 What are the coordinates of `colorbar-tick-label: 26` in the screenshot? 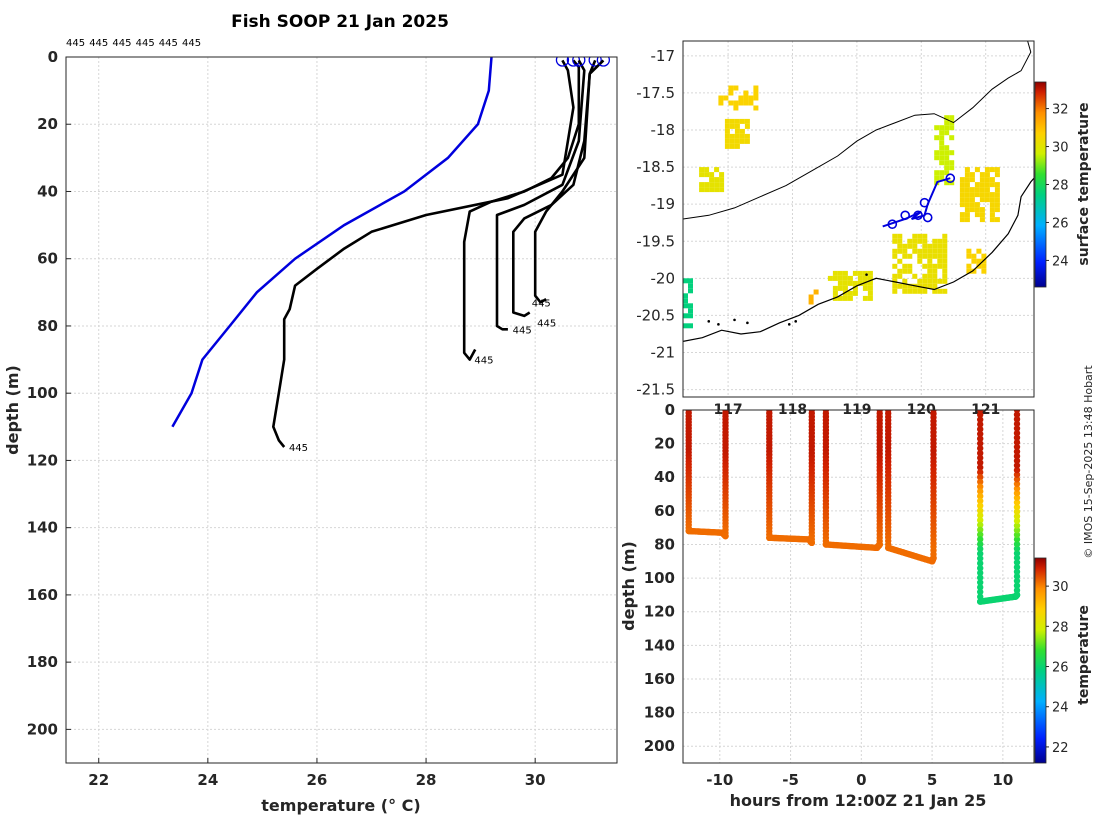 It's located at (1060, 668).